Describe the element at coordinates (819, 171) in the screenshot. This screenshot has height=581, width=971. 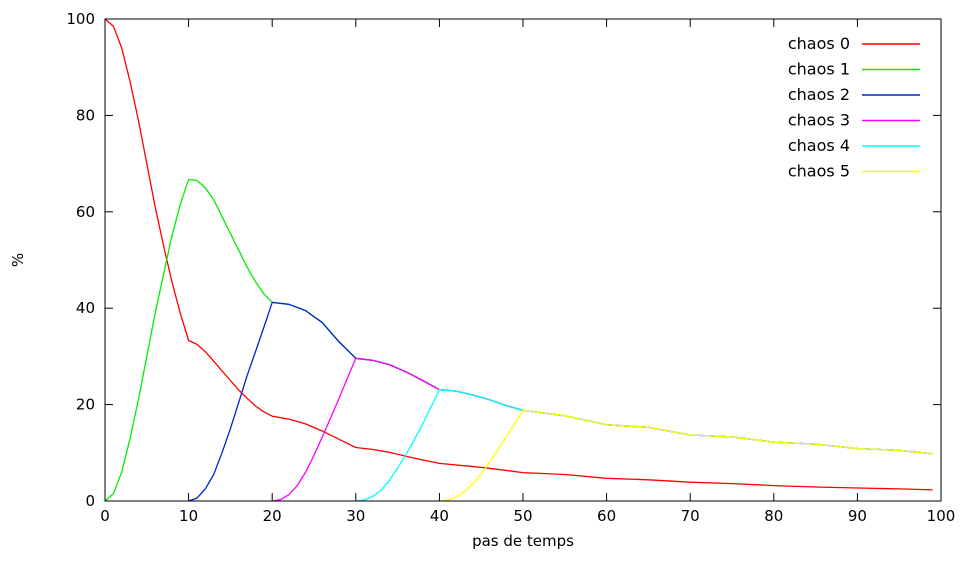
I see `legend-label-5: chaos 5` at that location.